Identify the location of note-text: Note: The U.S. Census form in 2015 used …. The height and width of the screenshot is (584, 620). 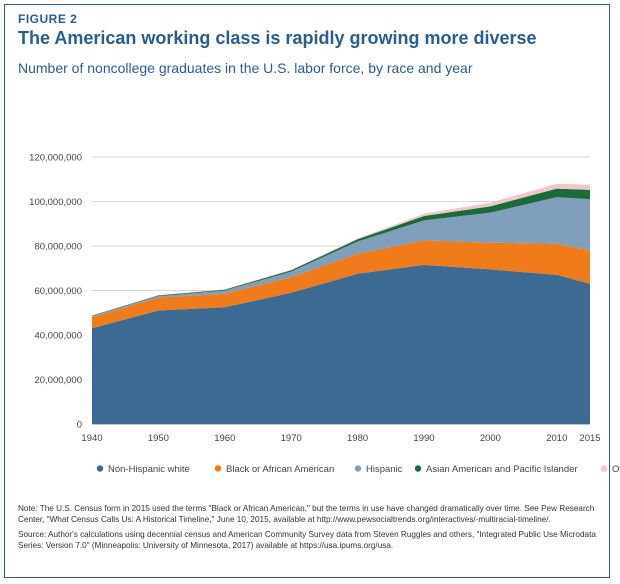
(306, 514).